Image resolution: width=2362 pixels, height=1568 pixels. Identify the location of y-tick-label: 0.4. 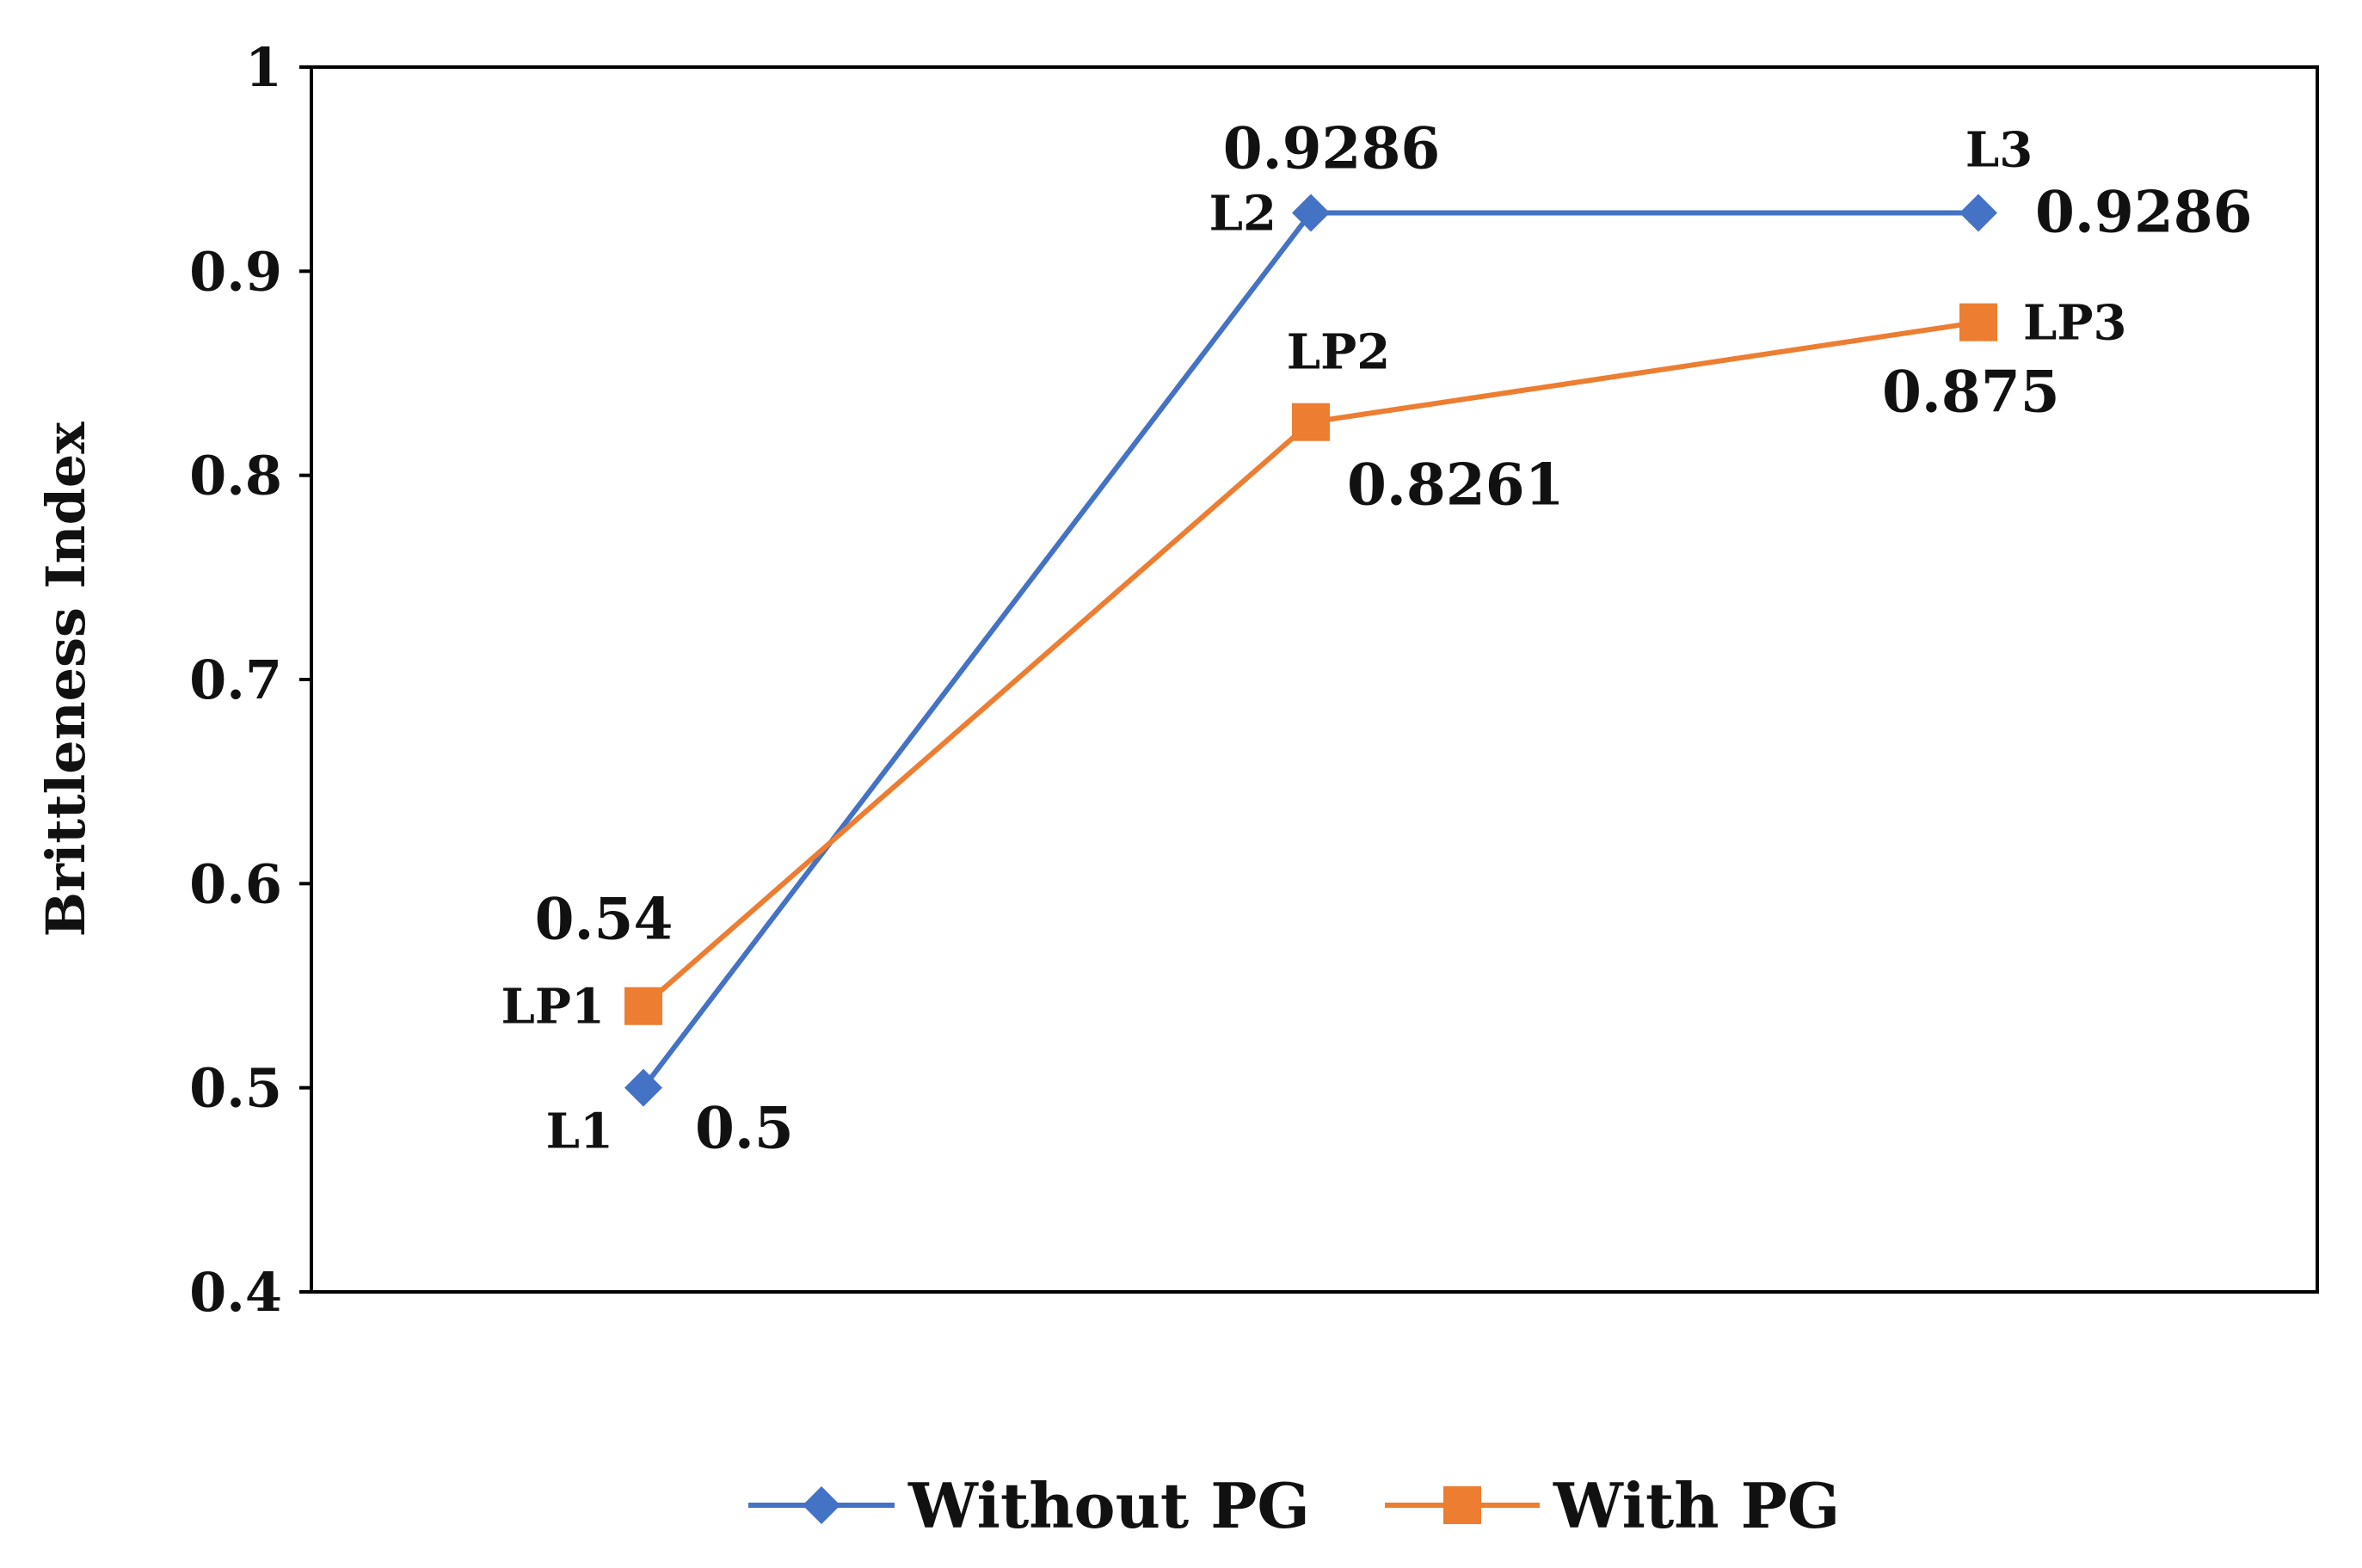
(235, 1292).